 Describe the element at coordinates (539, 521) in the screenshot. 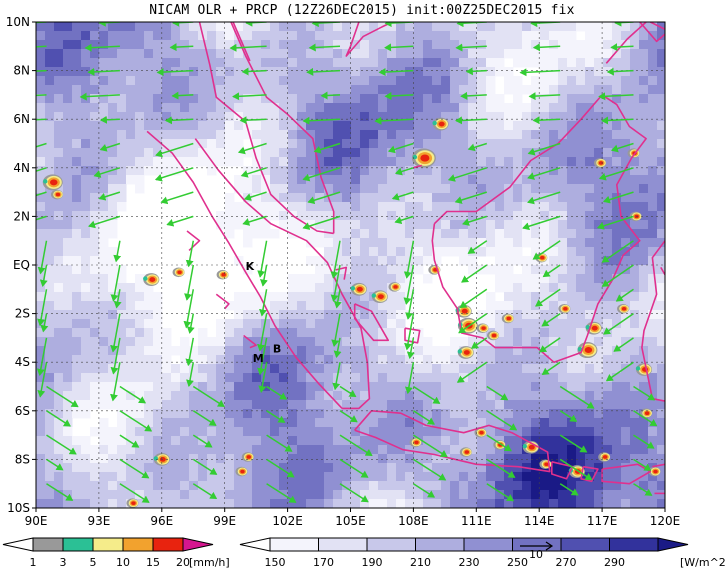

I see `lon-tick-label: 114E` at that location.